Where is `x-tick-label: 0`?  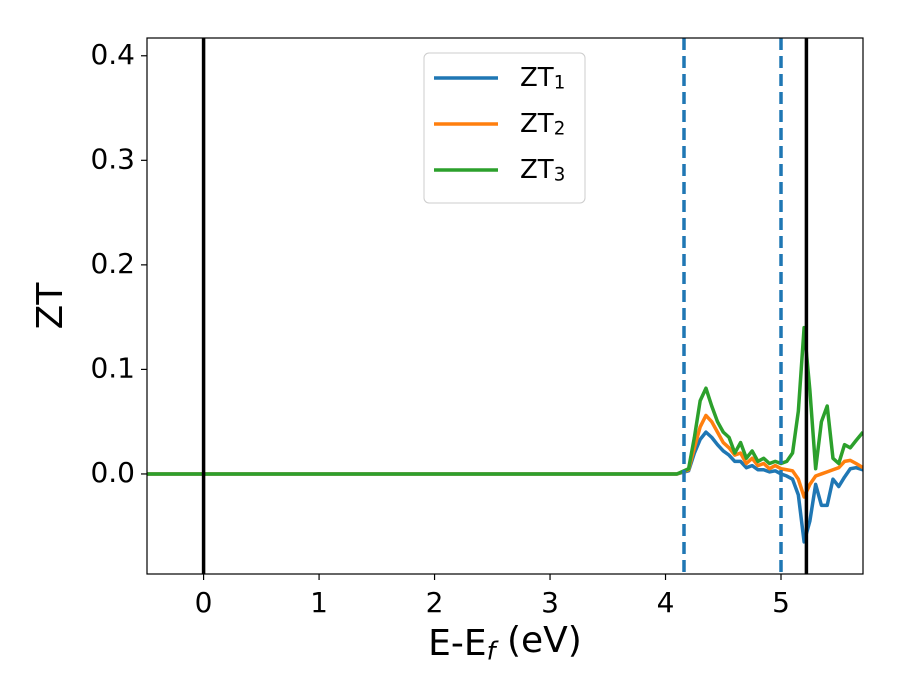
x-tick-label: 0 is located at coordinates (204, 602).